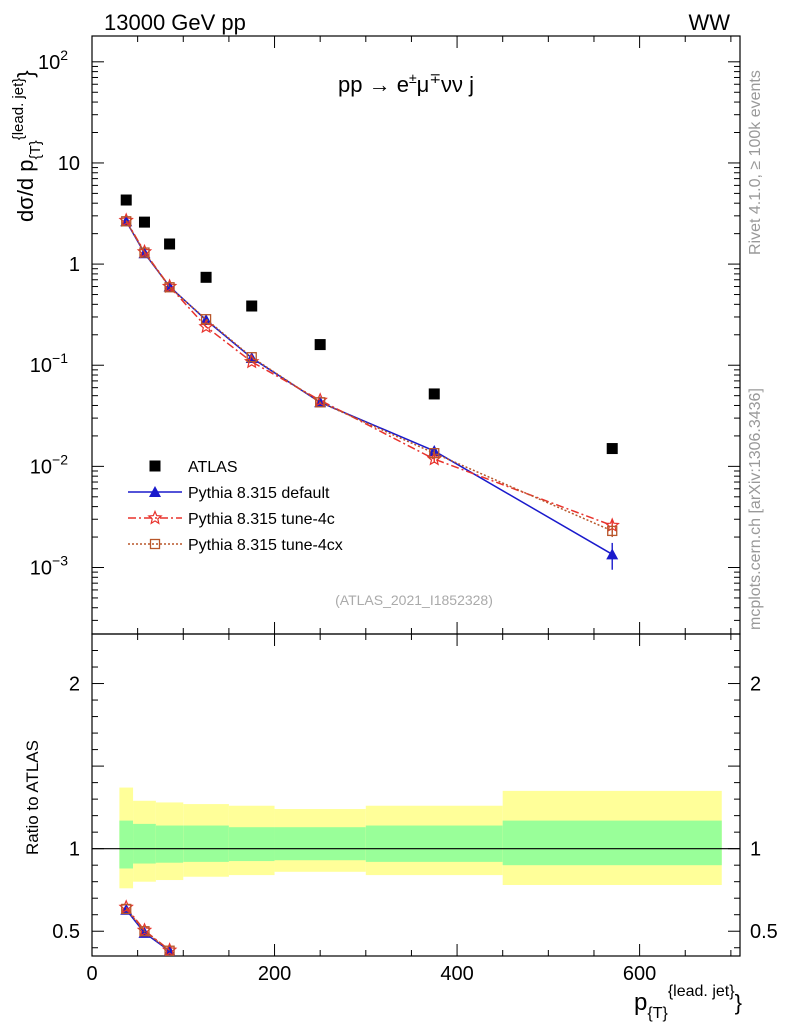 Image resolution: width=786 pixels, height=1024 pixels. Describe the element at coordinates (213, 467) in the screenshot. I see `legend-label: ATLAS` at that location.